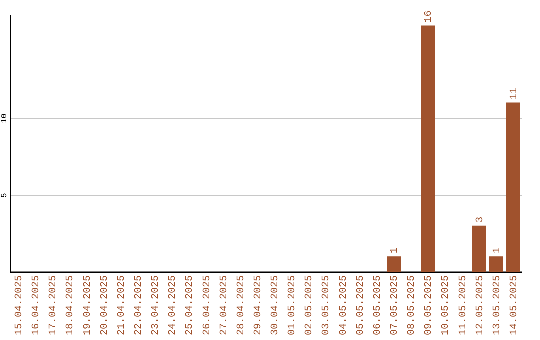 The image size is (540, 340). I want to click on data-label: 3, so click(480, 219).